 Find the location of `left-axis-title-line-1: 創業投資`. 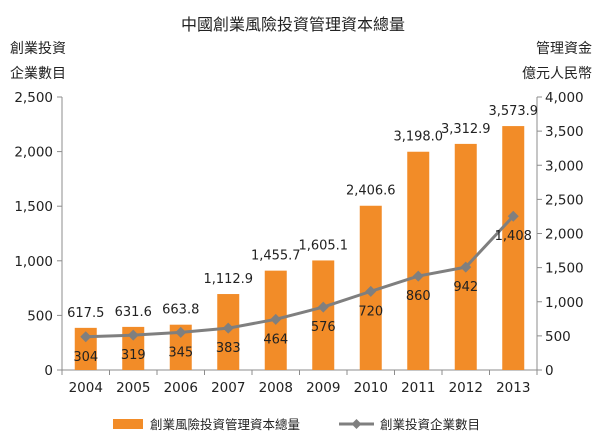

left-axis-title-line-1: 創業投資 is located at coordinates (38, 49).